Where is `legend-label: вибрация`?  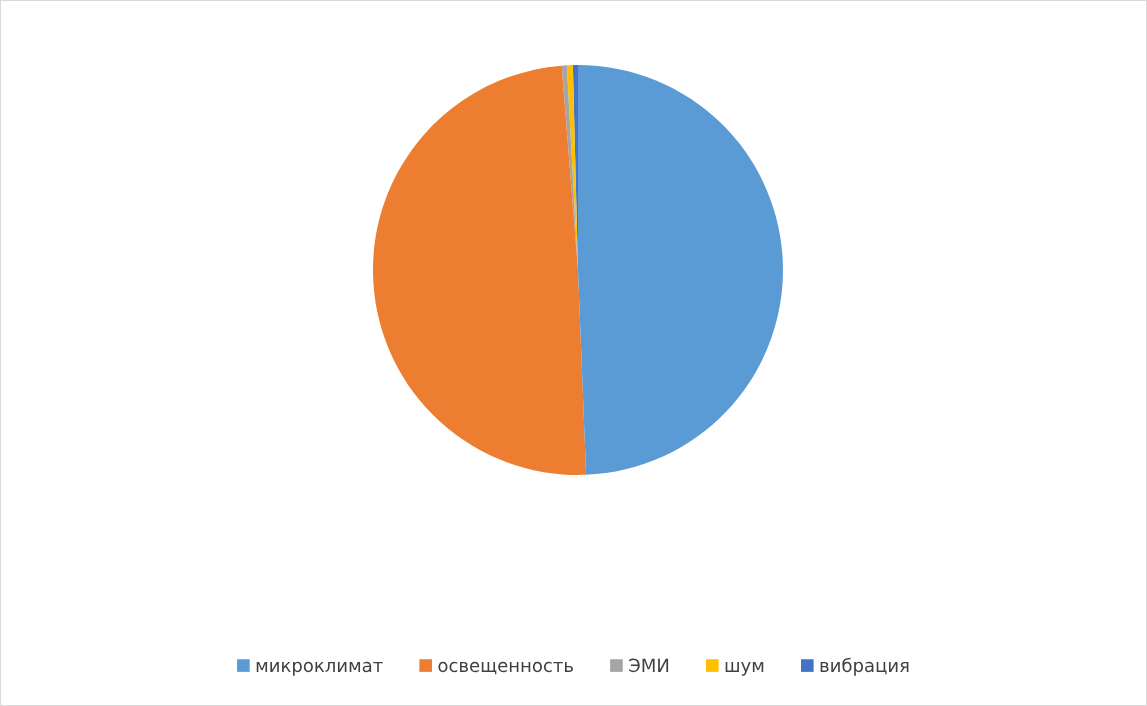
legend-label: вибрация is located at coordinates (864, 666).